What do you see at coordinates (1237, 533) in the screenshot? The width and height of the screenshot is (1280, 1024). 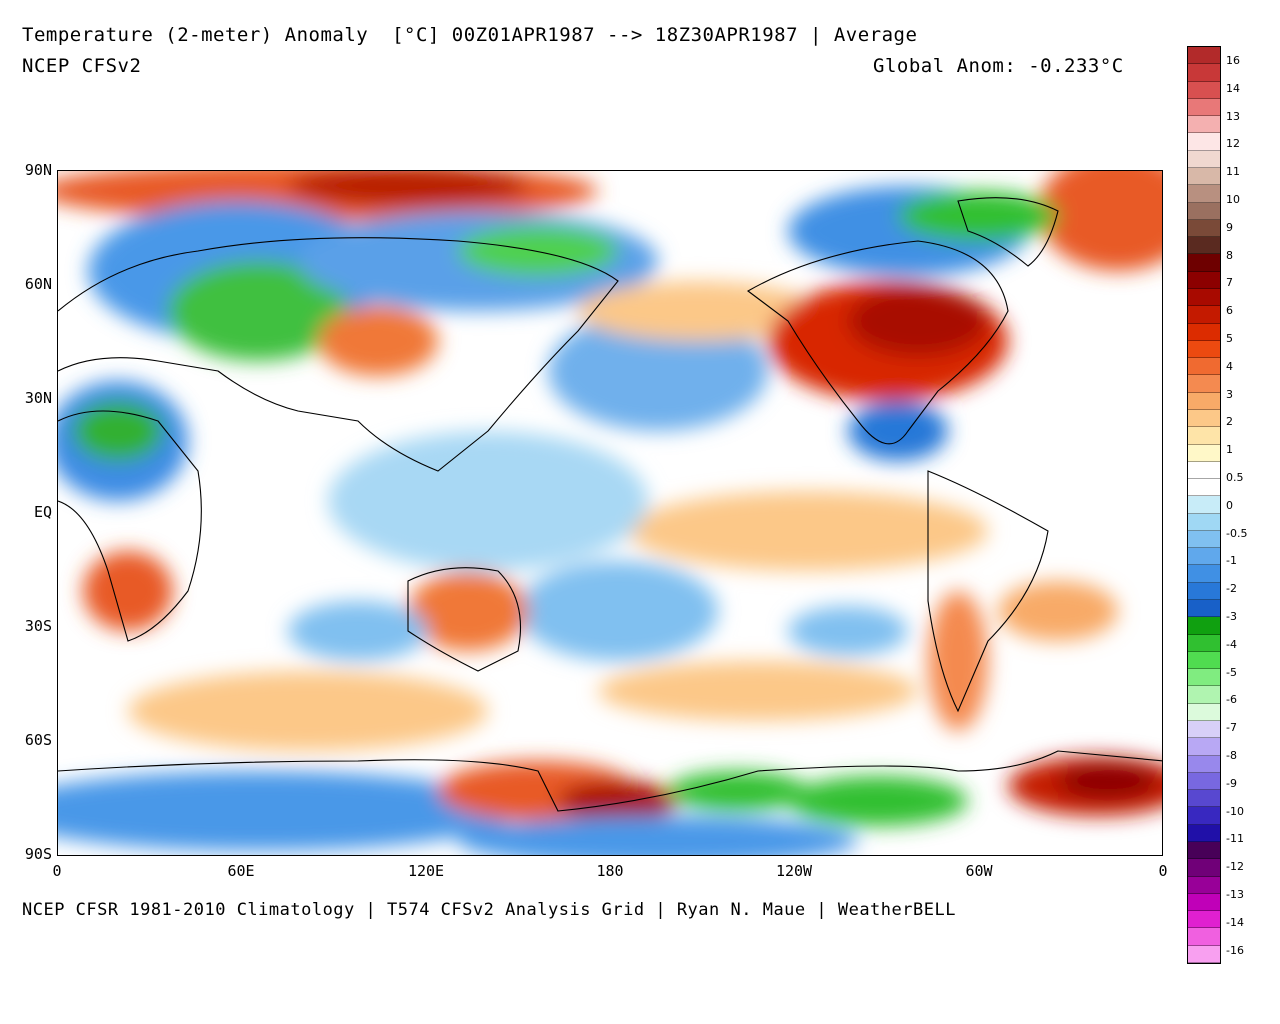 I see `colorbar-label: -0.5` at bounding box center [1237, 533].